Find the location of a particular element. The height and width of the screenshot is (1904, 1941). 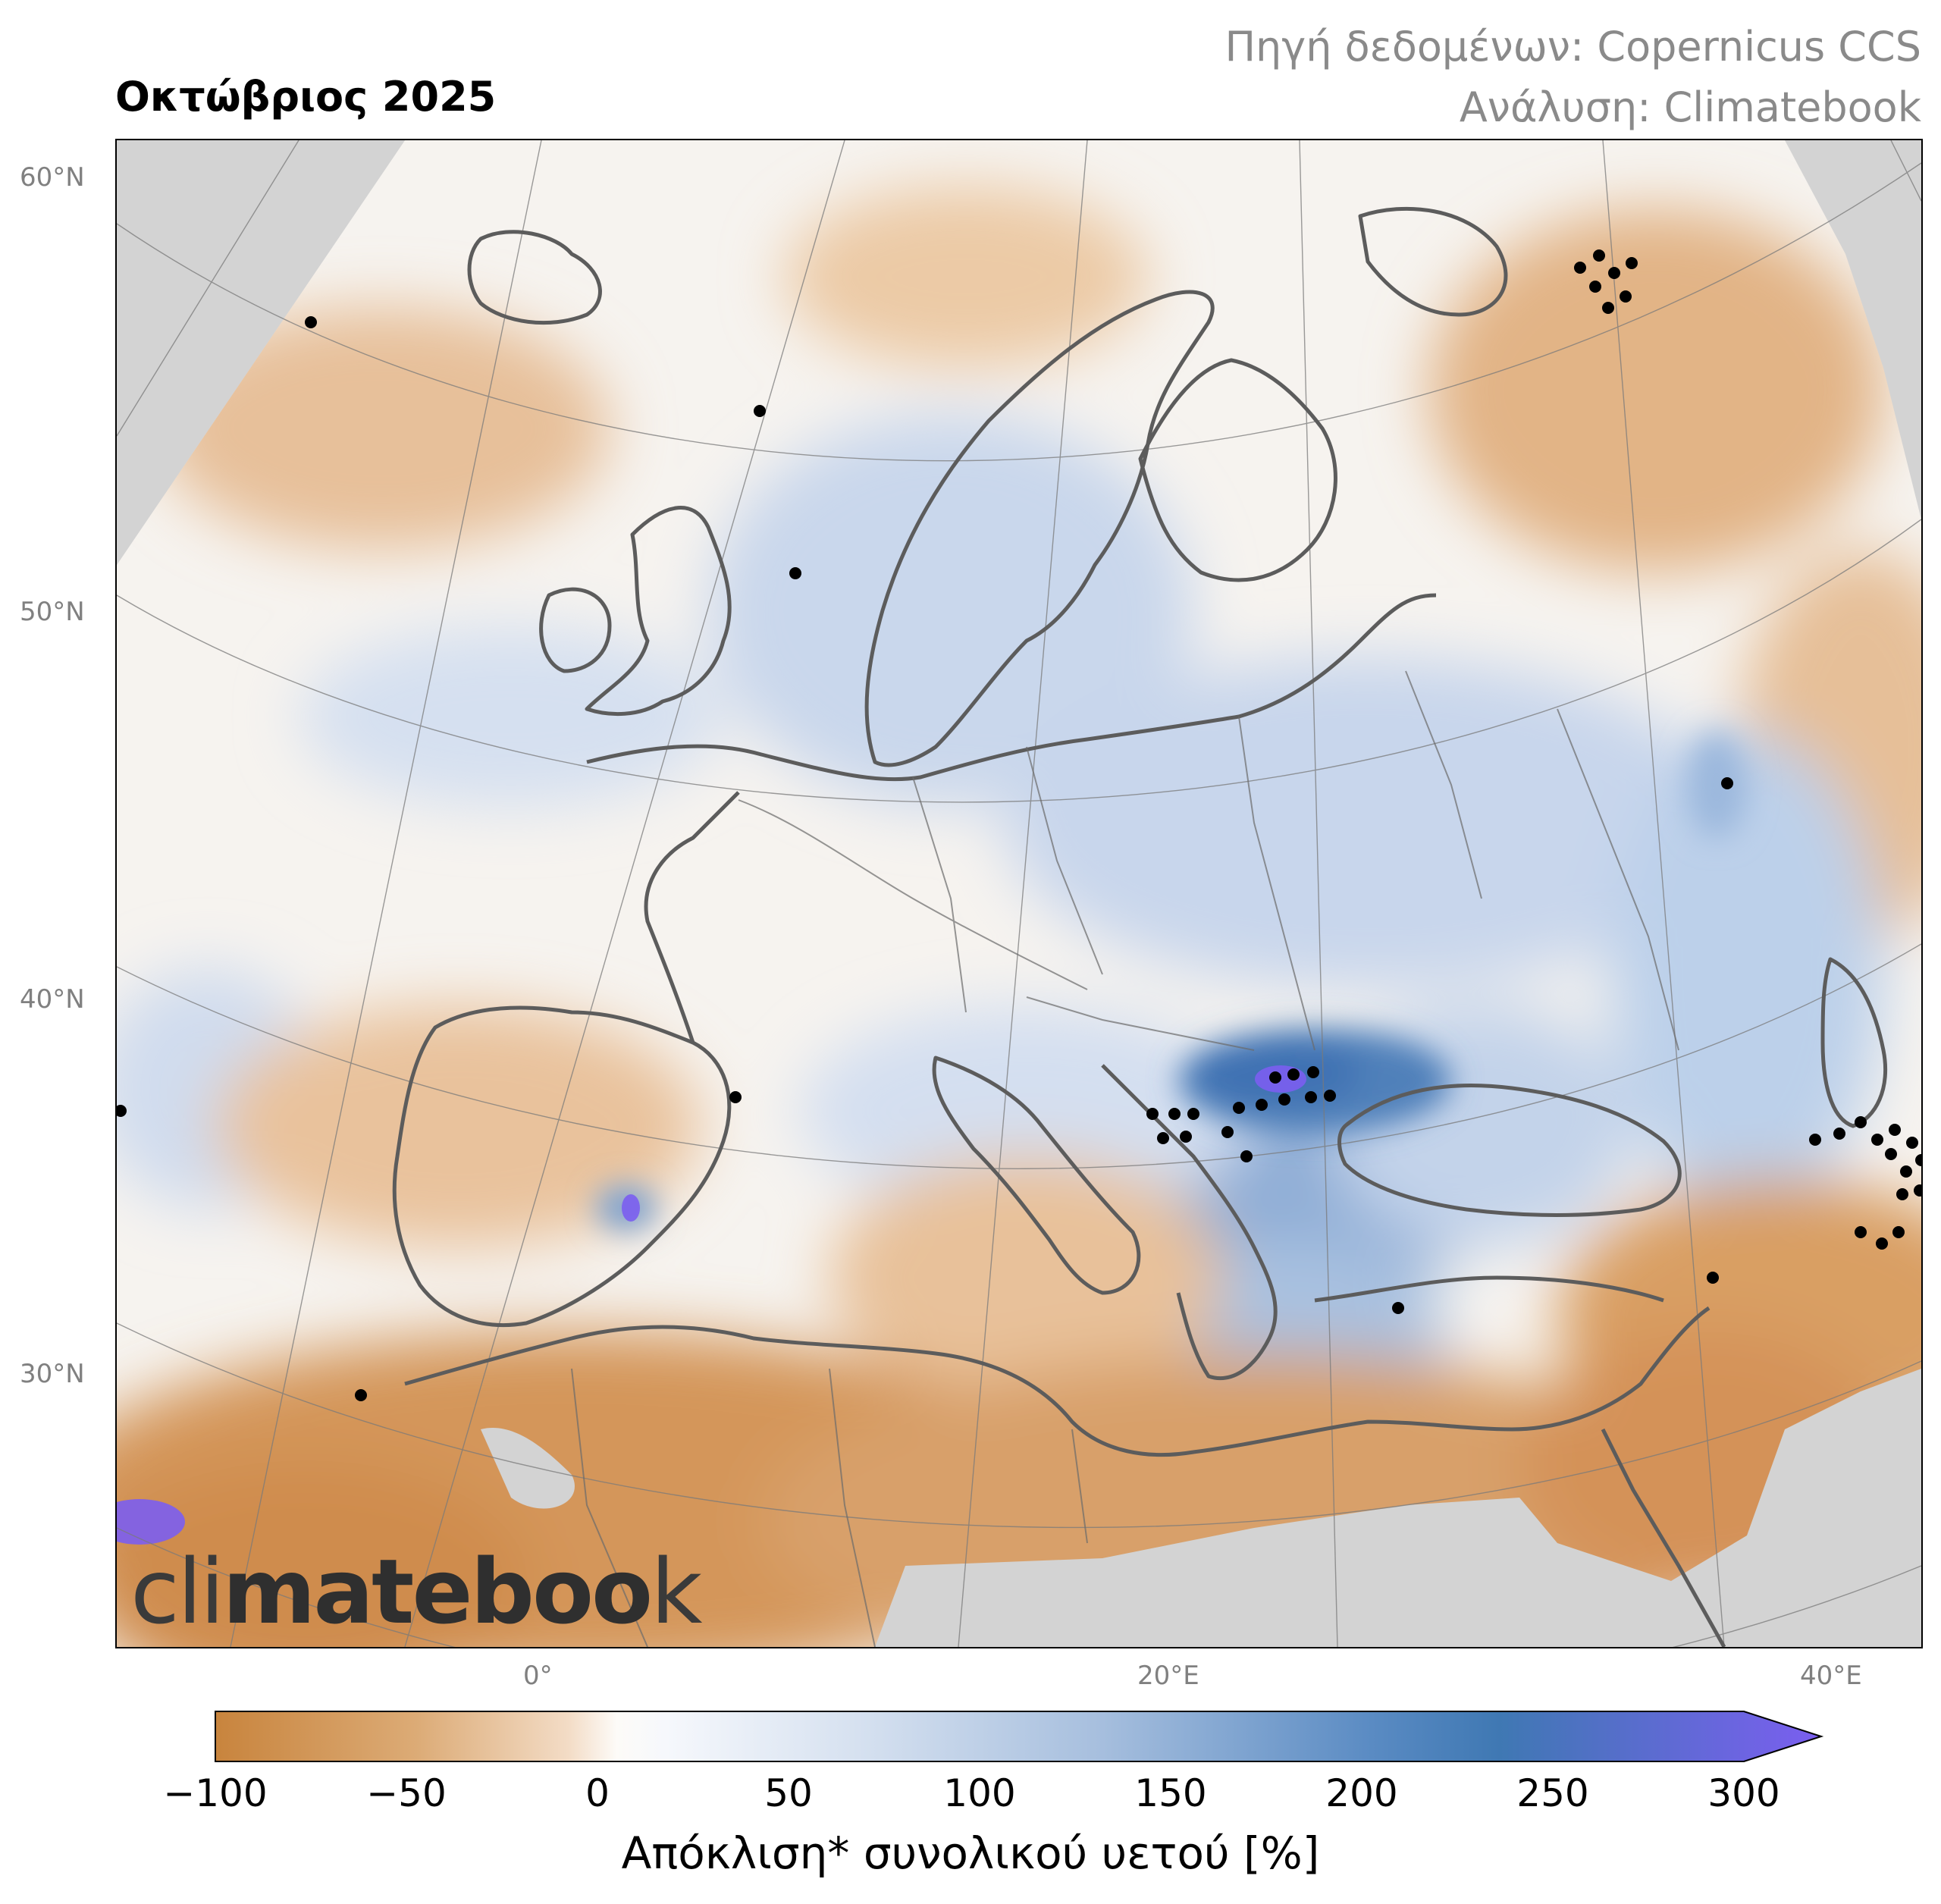

lat-label-40n: 40°N is located at coordinates (52, 999).